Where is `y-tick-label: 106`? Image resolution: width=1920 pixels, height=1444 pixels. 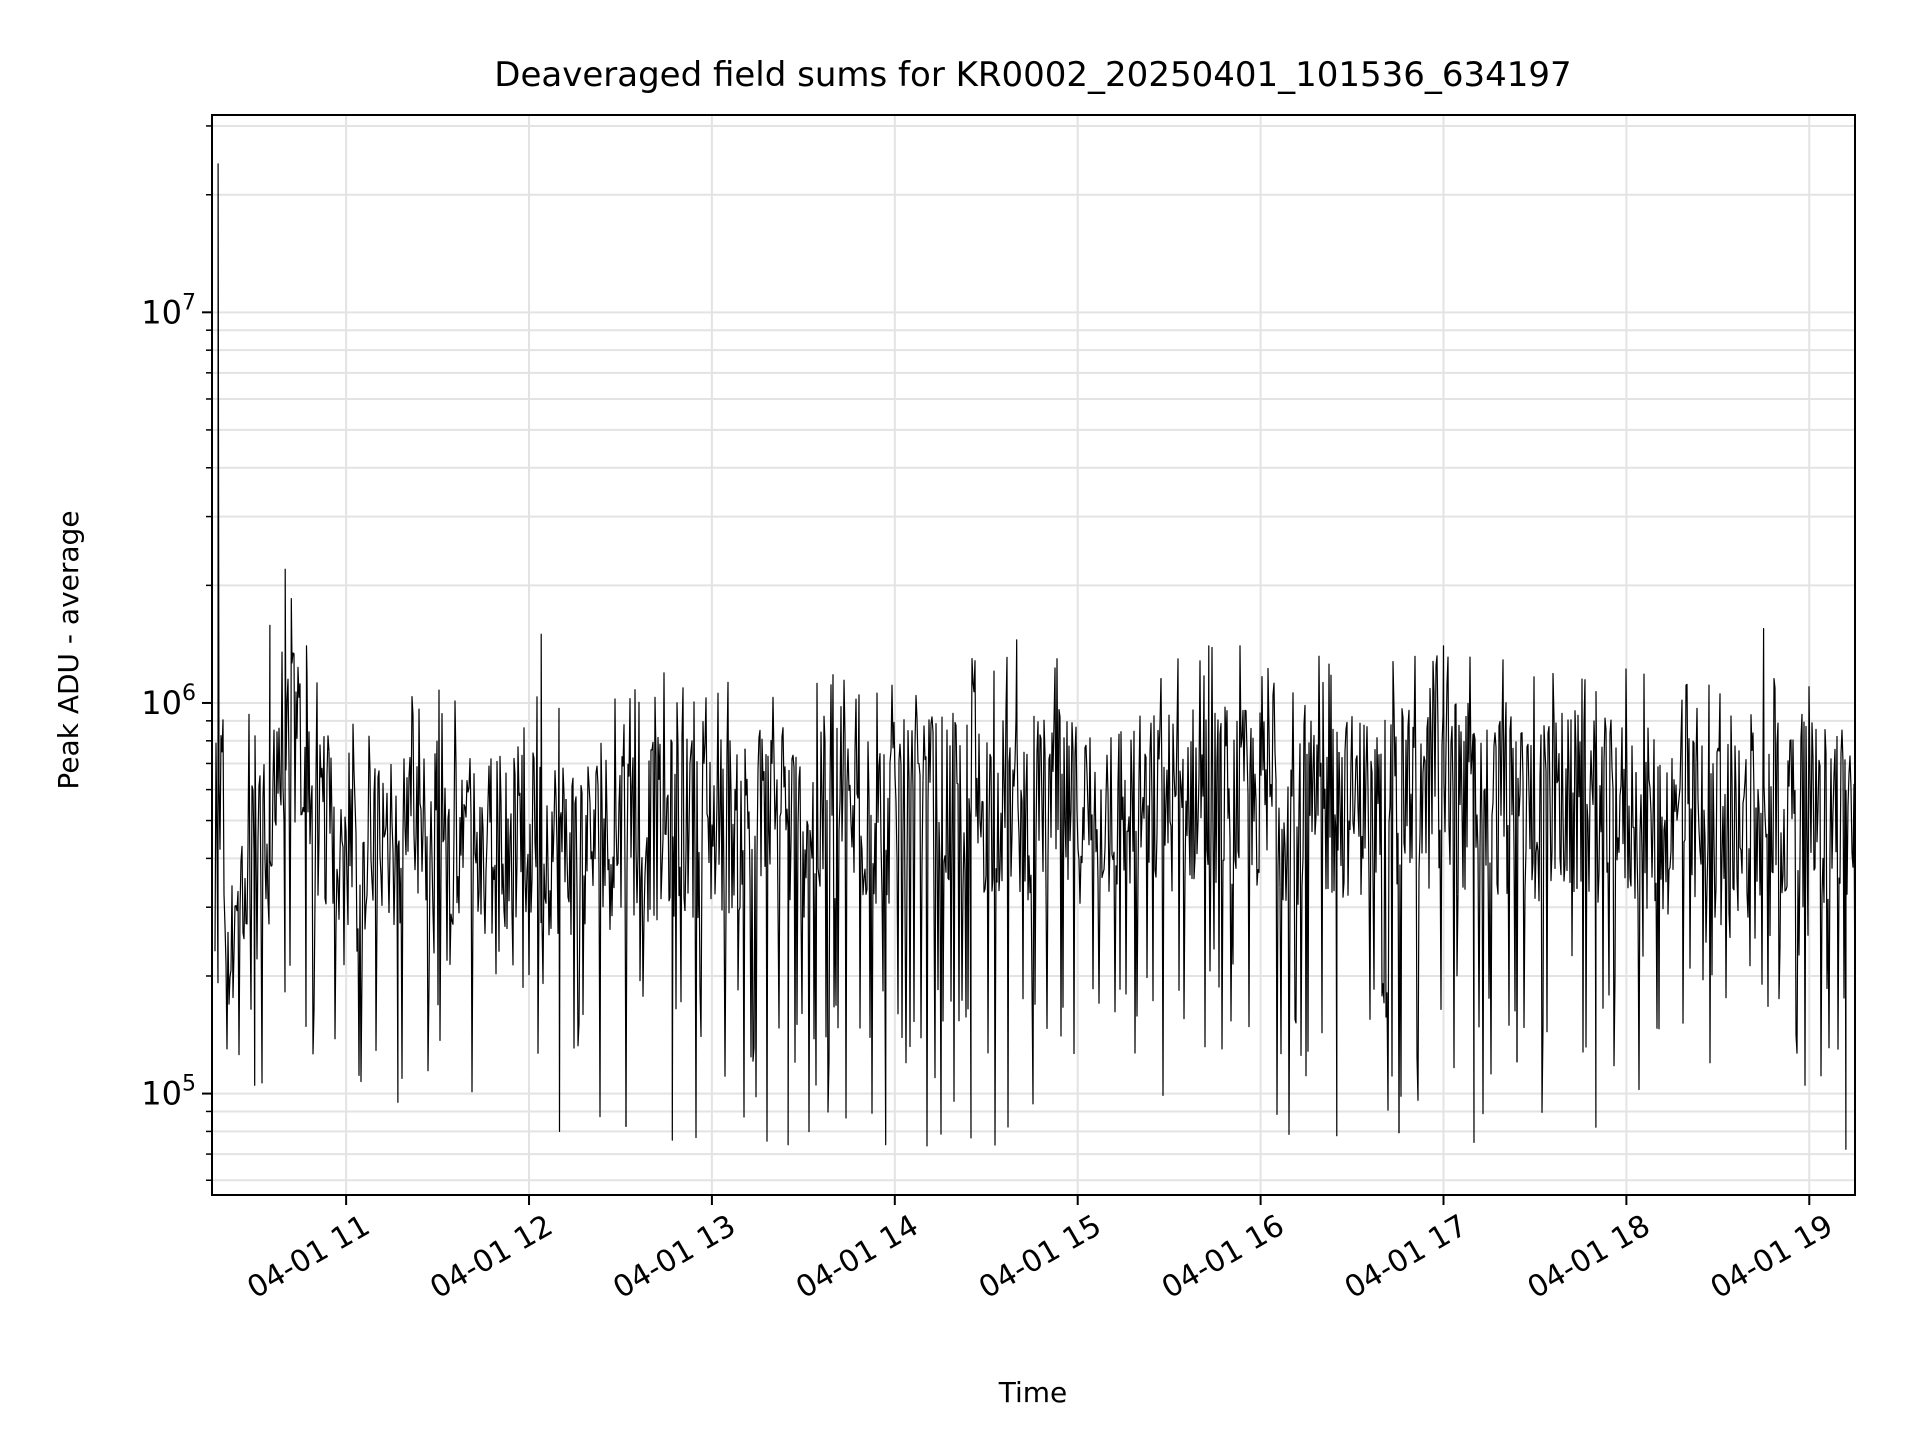
y-tick-label: 106 is located at coordinates (168, 701).